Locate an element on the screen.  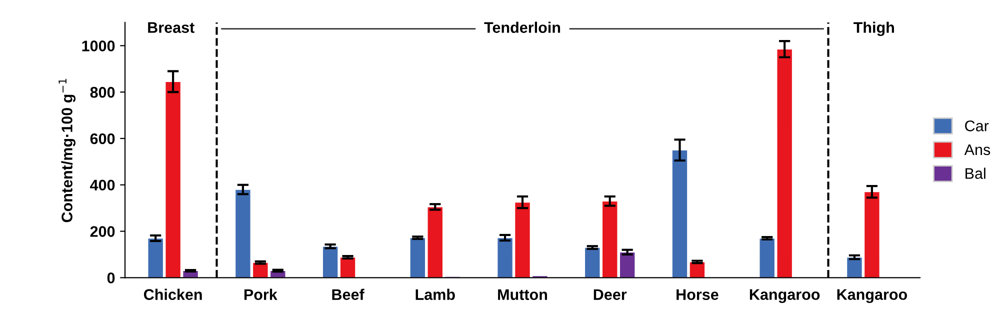
x-tick-label: Chicken is located at coordinates (173, 294).